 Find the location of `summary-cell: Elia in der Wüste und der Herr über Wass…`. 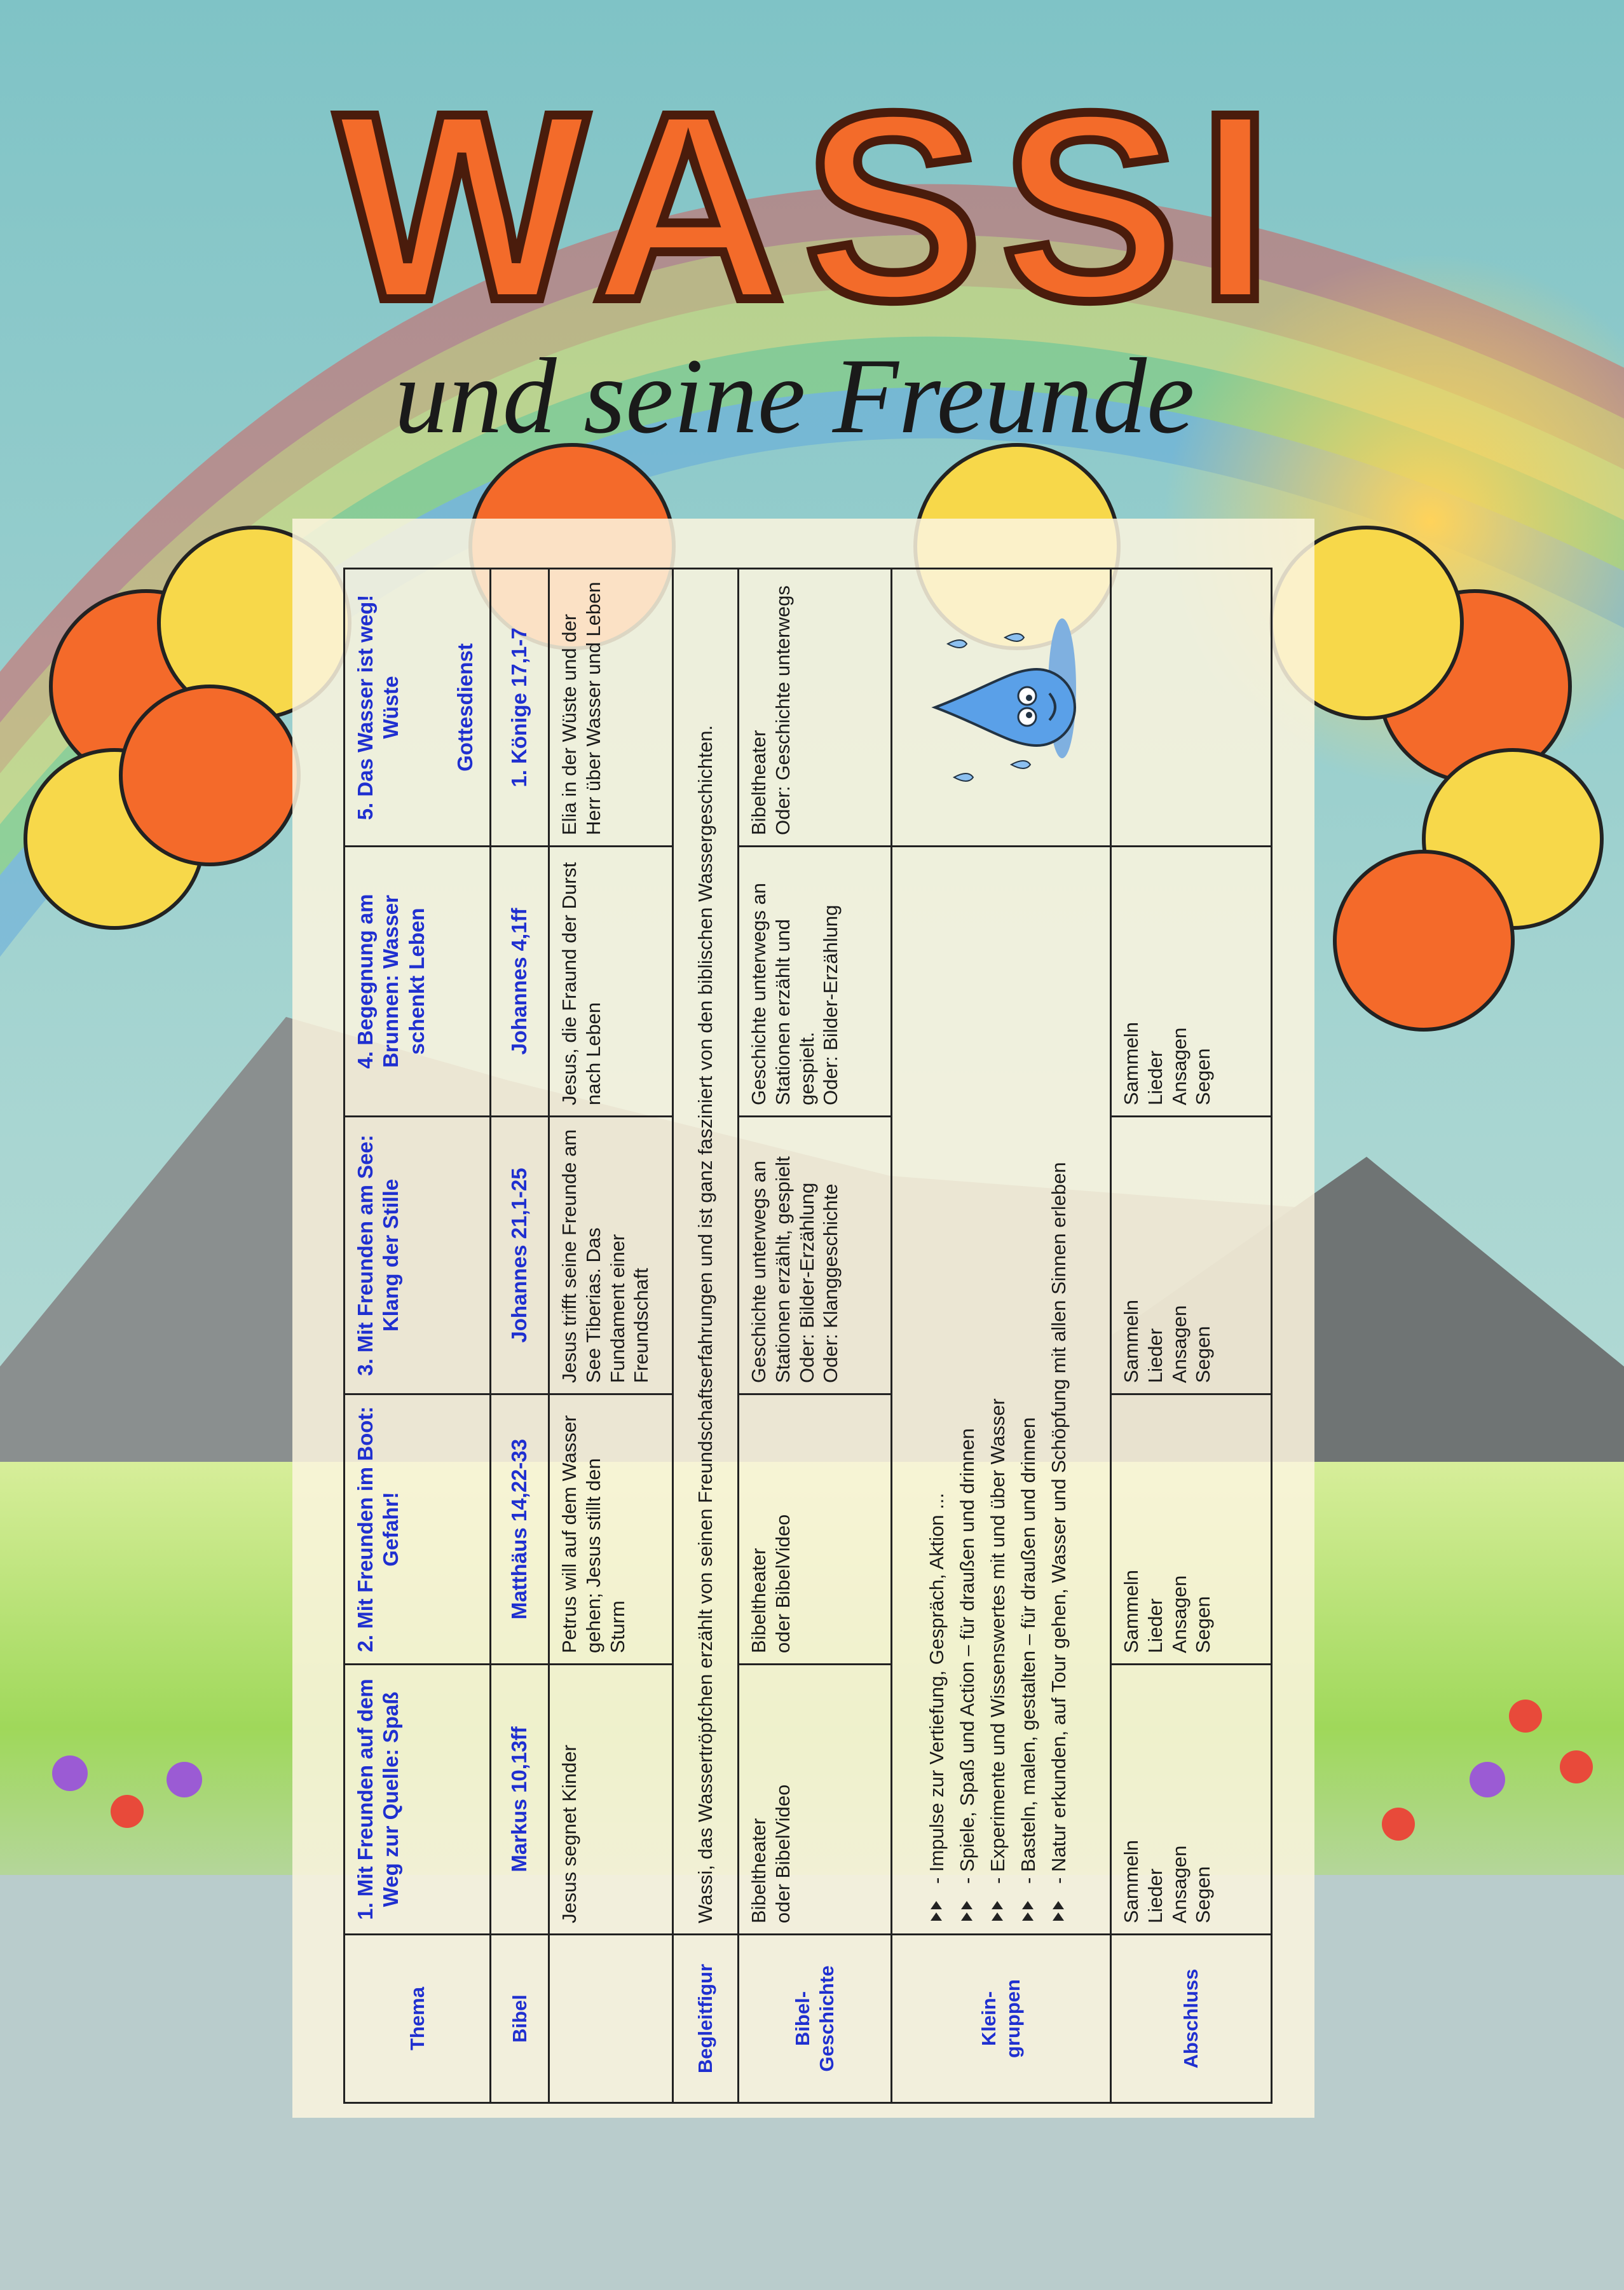

summary-cell: Elia in der Wüste und der Herr über Wass… is located at coordinates (611, 707).